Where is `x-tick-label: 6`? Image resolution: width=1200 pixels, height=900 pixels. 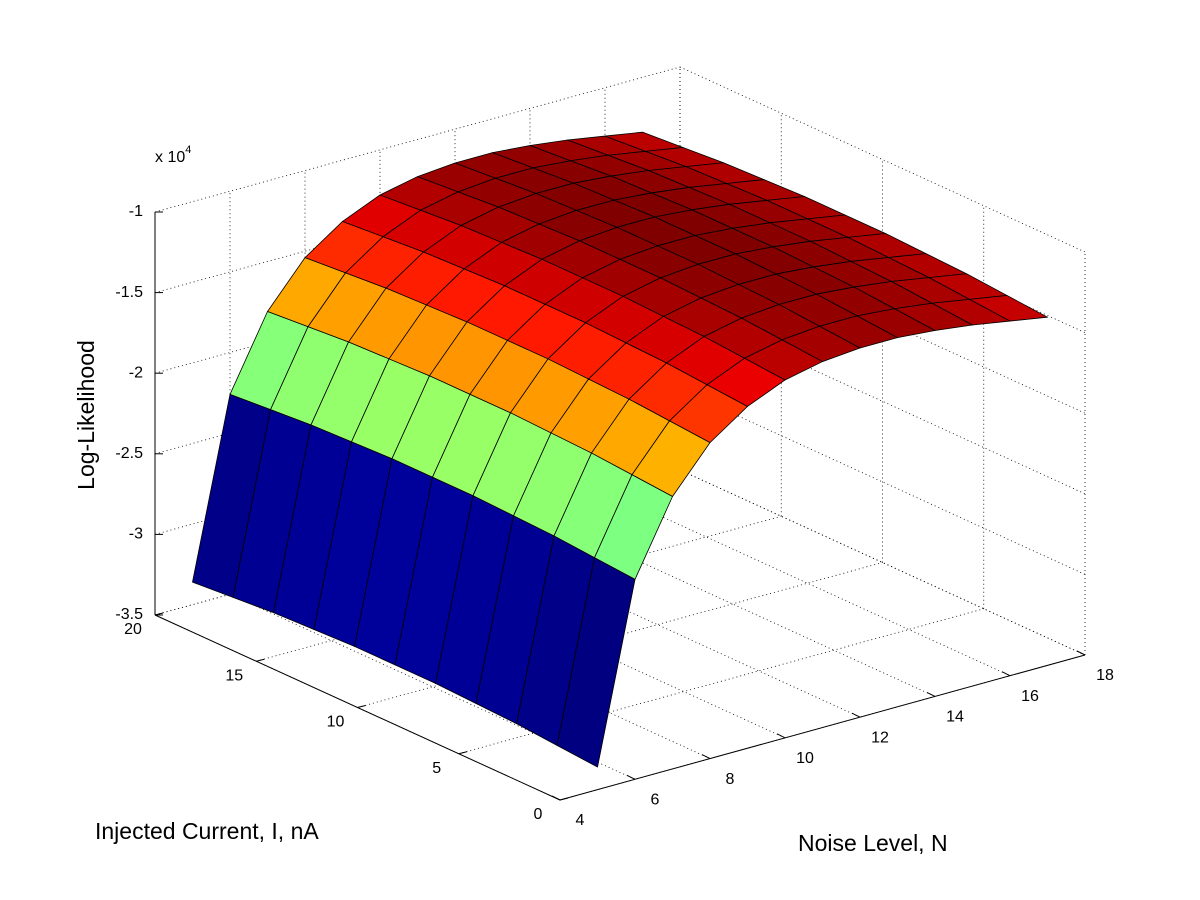
x-tick-label: 6 is located at coordinates (655, 800).